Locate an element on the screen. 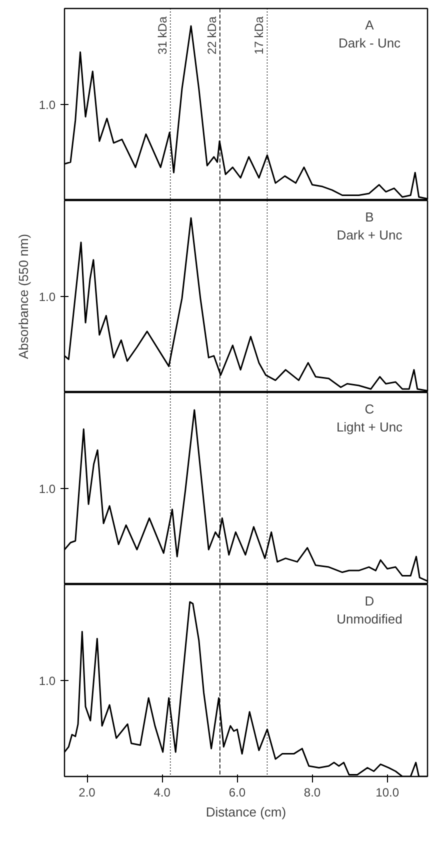 The image size is (429, 866). text: Light + Unc is located at coordinates (370, 427).